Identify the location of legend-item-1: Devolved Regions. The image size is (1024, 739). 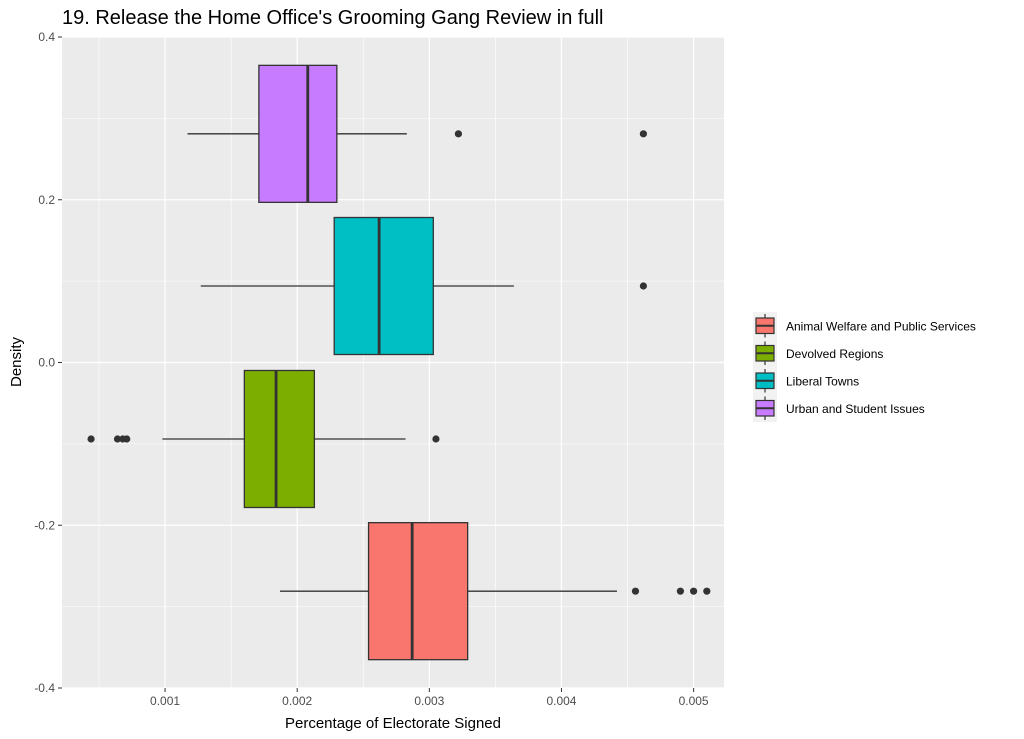
(818, 353).